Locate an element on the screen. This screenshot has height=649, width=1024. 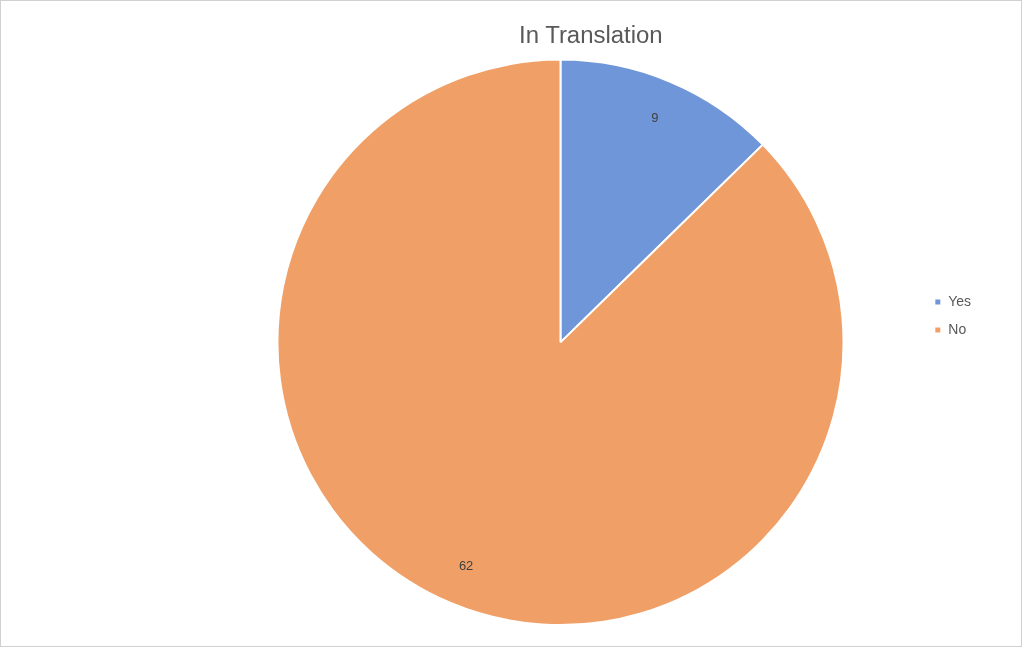
legend-label: No is located at coordinates (957, 328).